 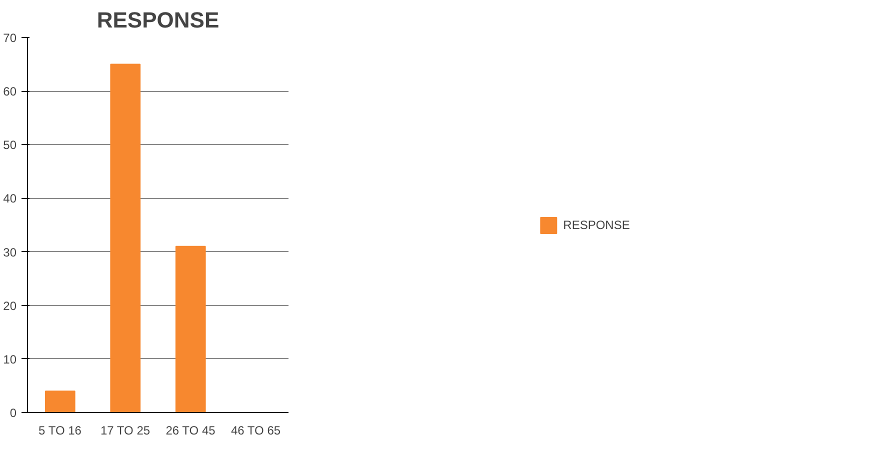 I want to click on x-tick-label: 46 TO 65, so click(x=255, y=431).